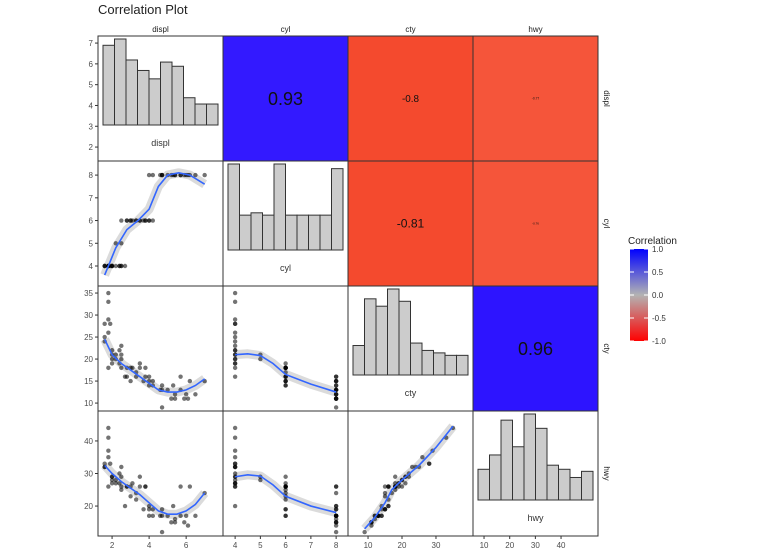 The width and height of the screenshot is (768, 555). I want to click on y-tick-label: 3, so click(91, 126).